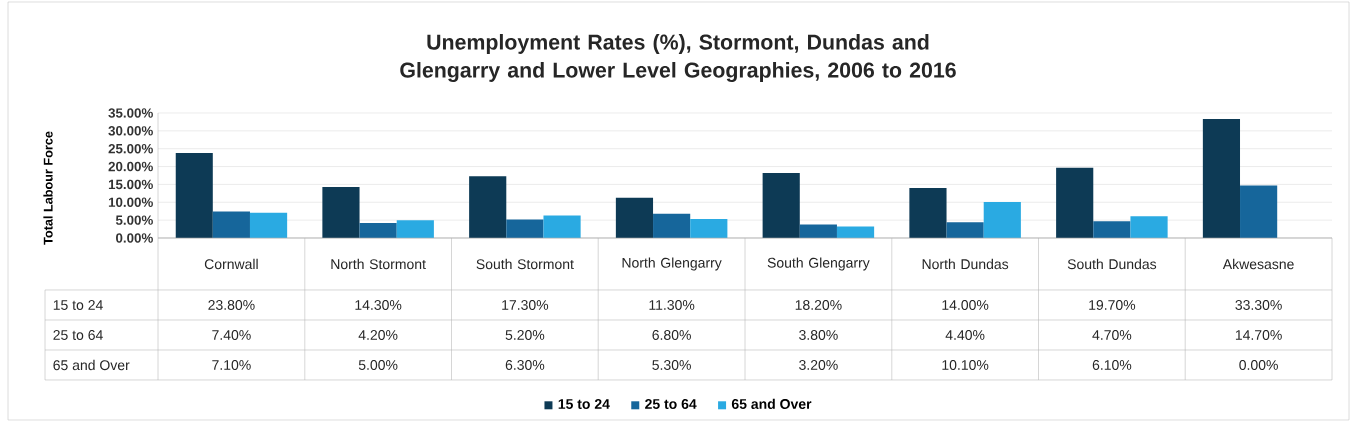  Describe the element at coordinates (91, 365) in the screenshot. I see `text: 65 and Over` at that location.